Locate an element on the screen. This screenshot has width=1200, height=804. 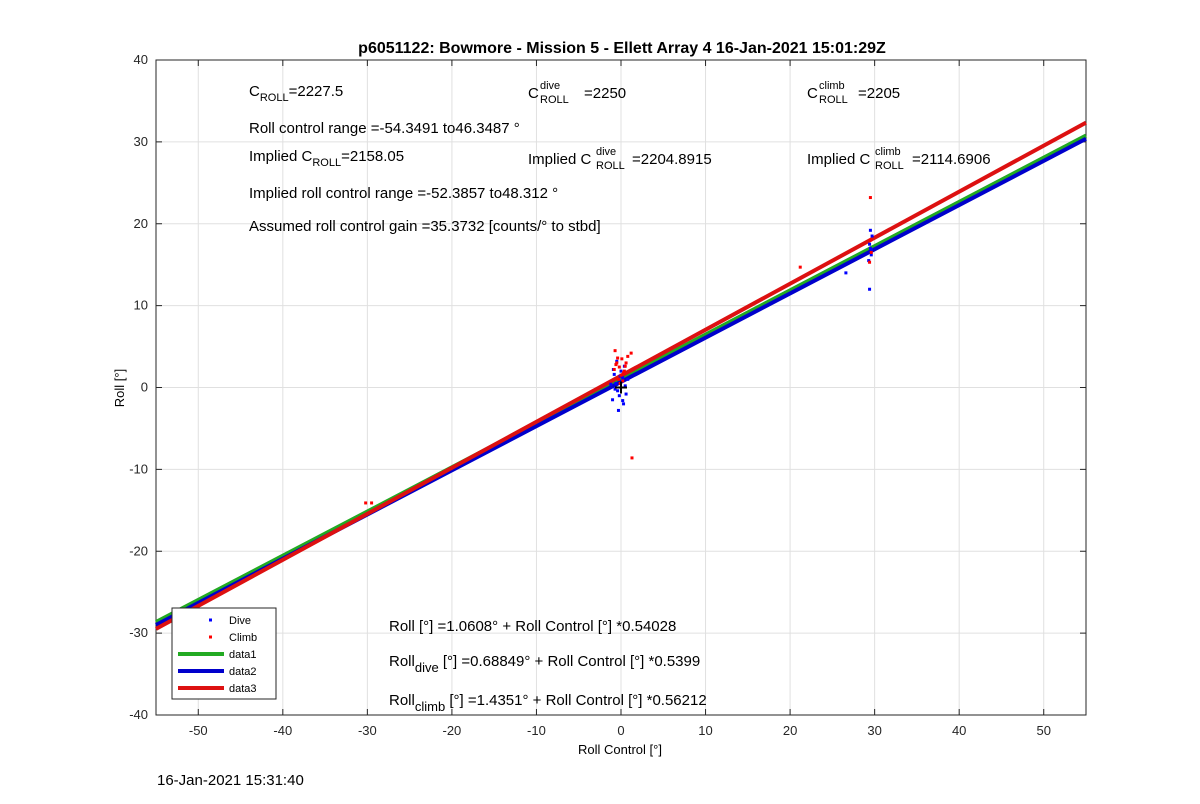
y-tick-label: 30 is located at coordinates (141, 141).